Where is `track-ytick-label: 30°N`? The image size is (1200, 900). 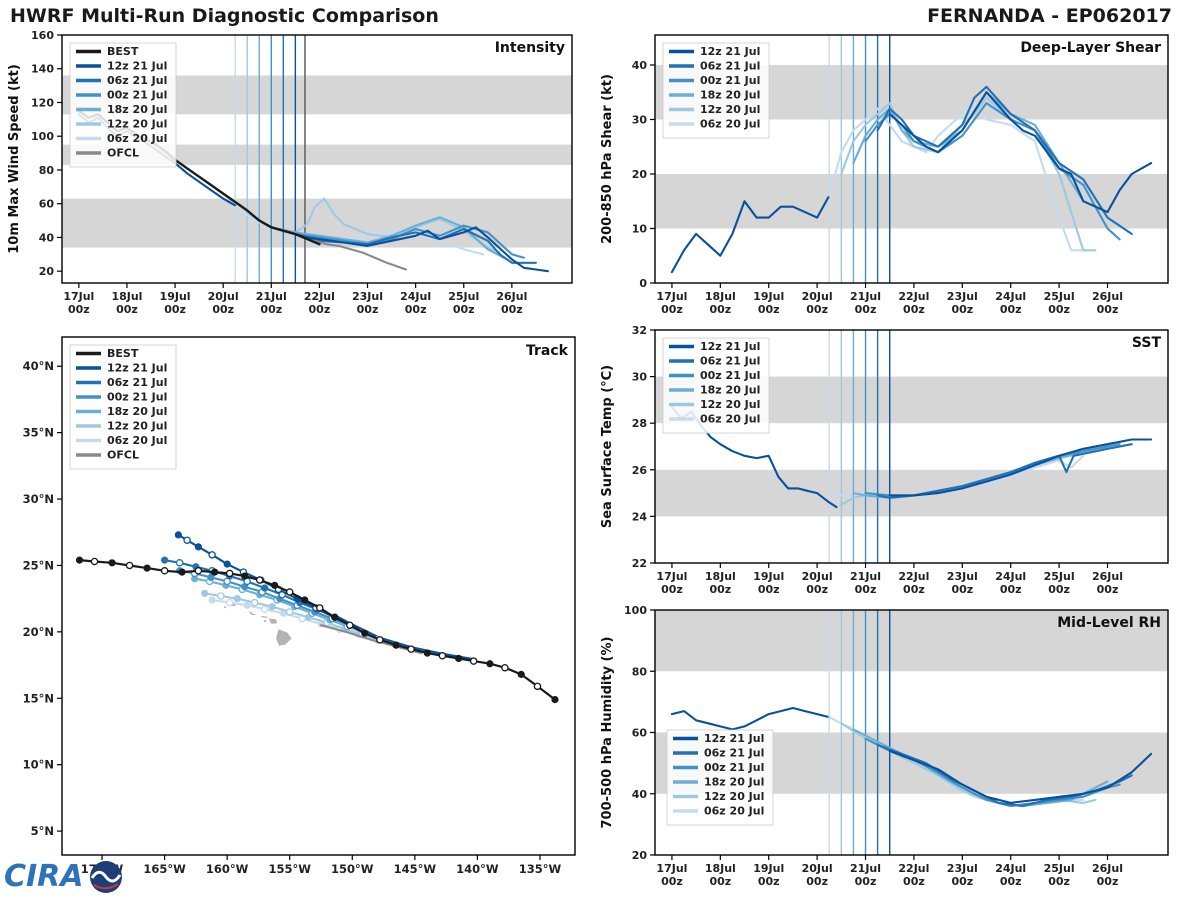 track-ytick-label: 30°N is located at coordinates (38, 499).